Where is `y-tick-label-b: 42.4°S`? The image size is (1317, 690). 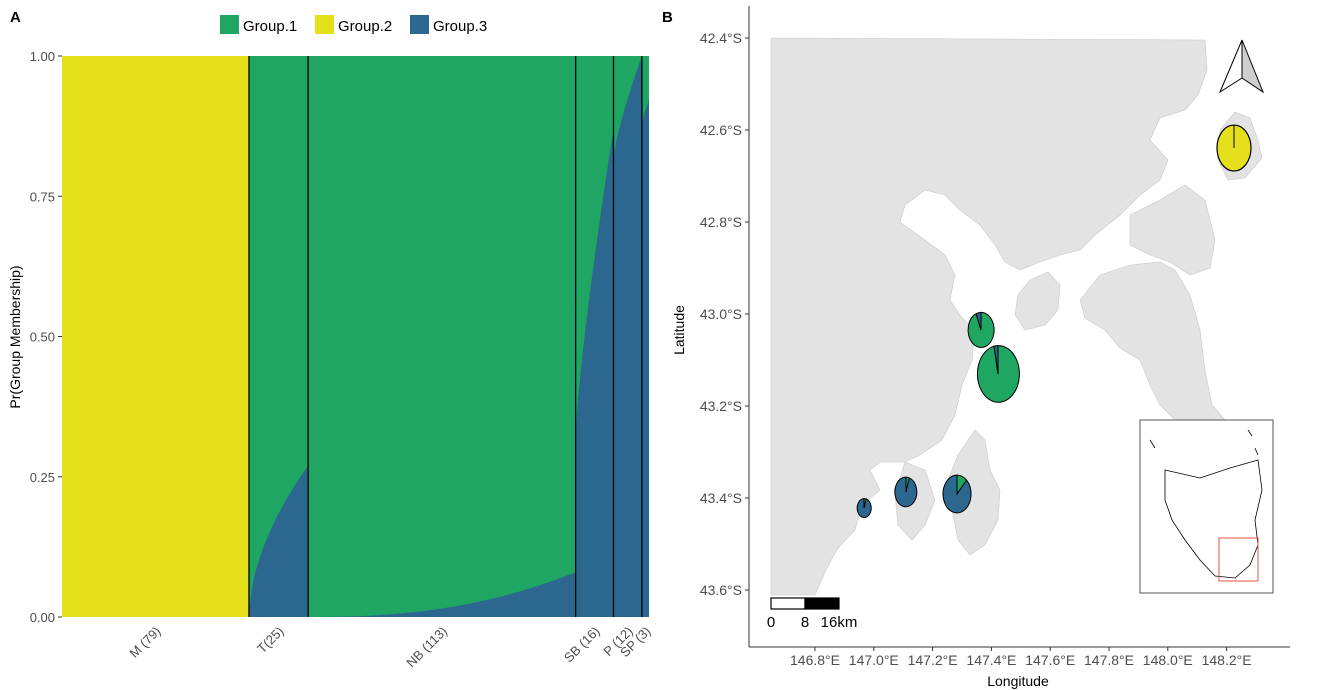
y-tick-label-b: 42.4°S is located at coordinates (721, 38).